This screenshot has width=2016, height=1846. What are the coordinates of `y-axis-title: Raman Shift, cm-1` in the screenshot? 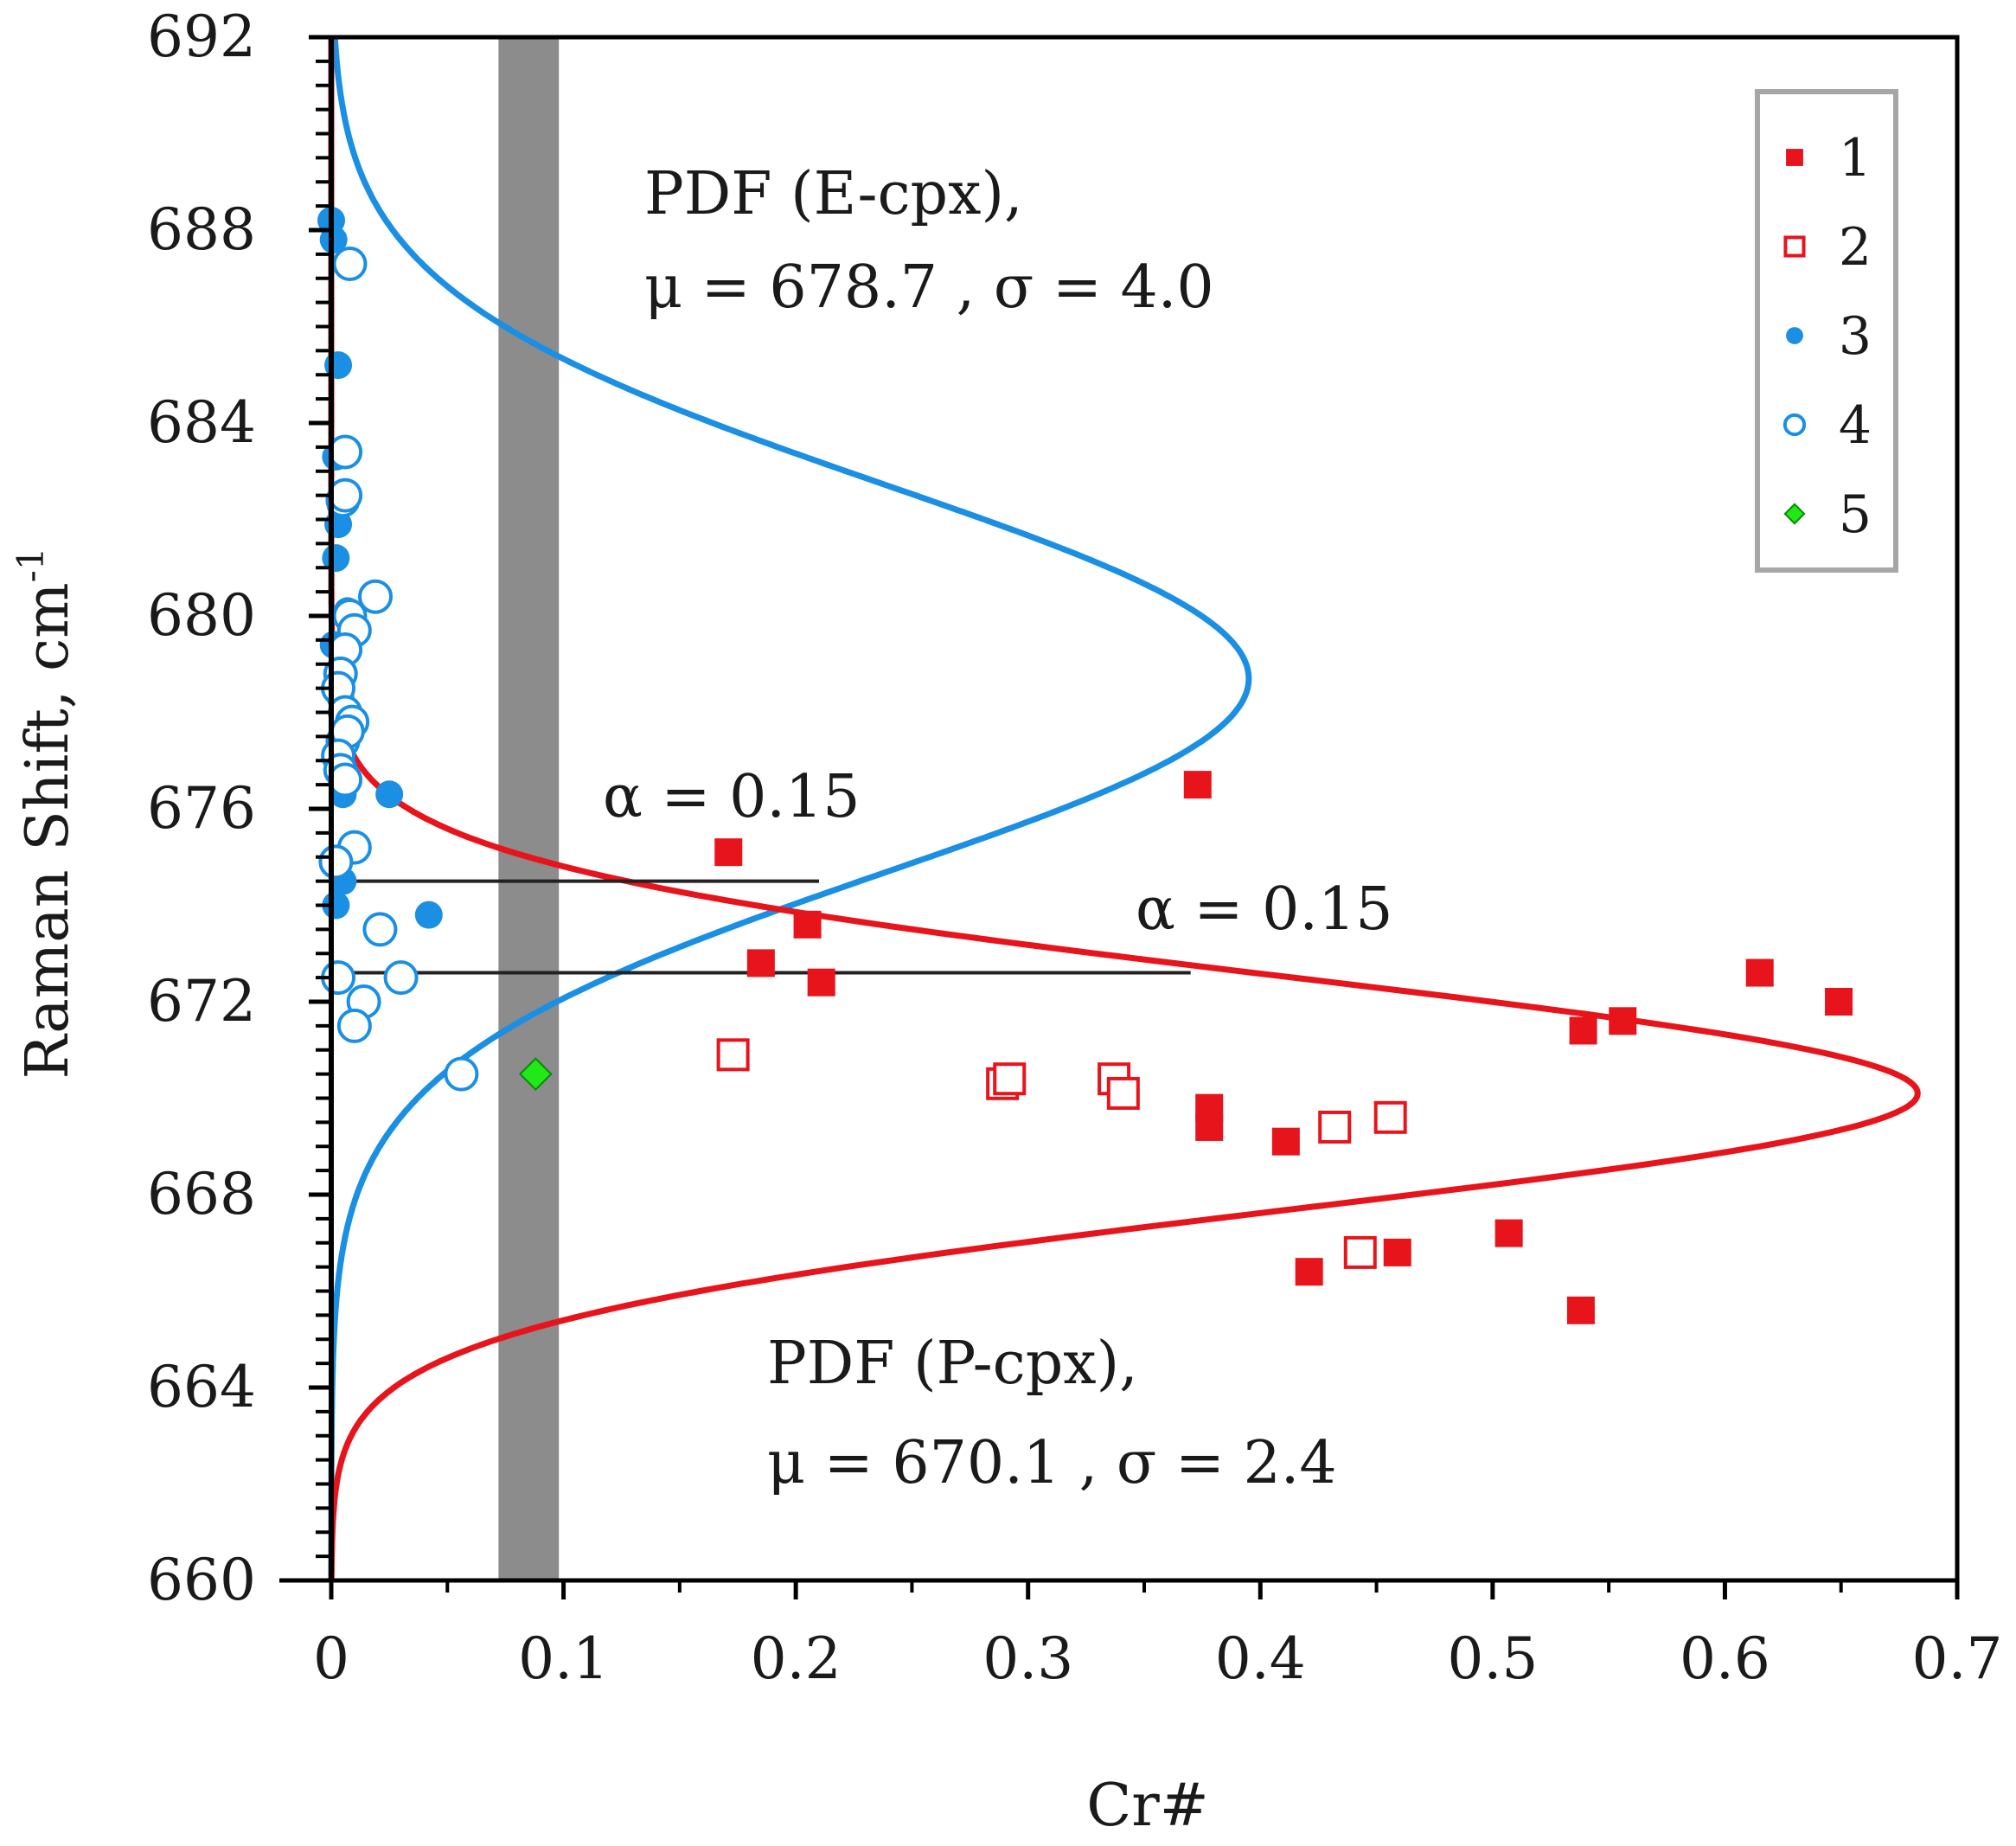 It's located at (46, 813).